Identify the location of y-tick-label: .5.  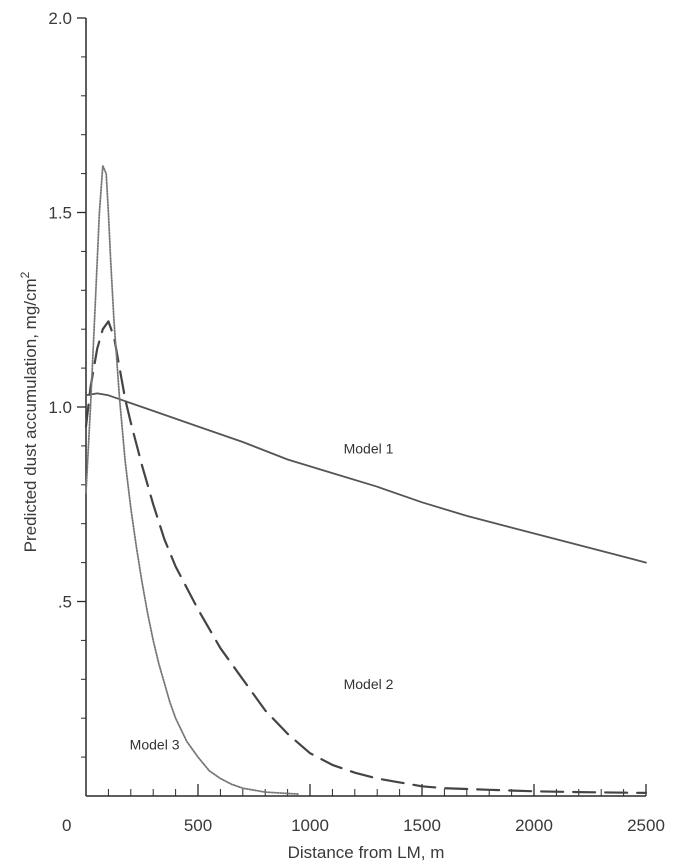
(65, 602).